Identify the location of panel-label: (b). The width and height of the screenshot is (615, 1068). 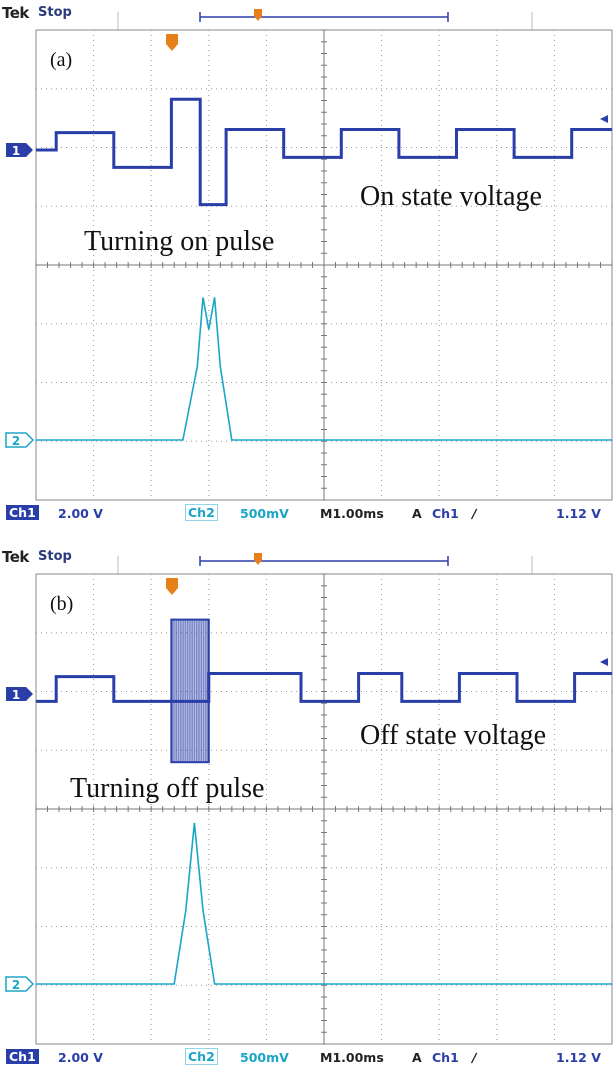
(61, 604).